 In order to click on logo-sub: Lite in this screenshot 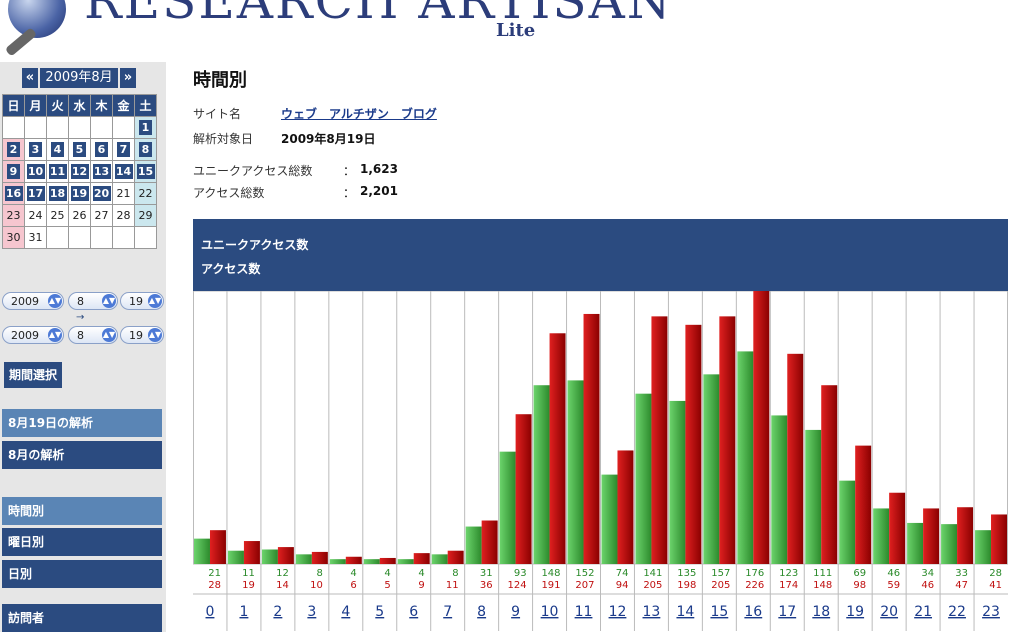, I will do `click(516, 30)`.